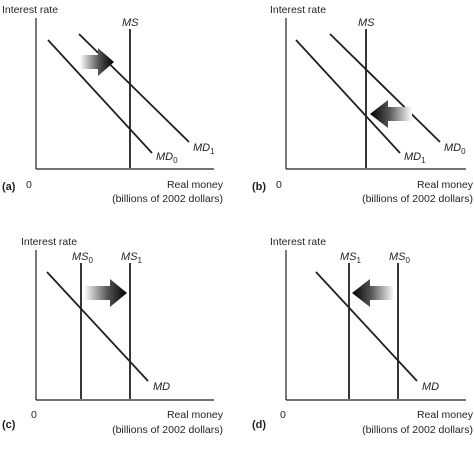 The height and width of the screenshot is (455, 474). I want to click on panel-tag: (b), so click(259, 187).